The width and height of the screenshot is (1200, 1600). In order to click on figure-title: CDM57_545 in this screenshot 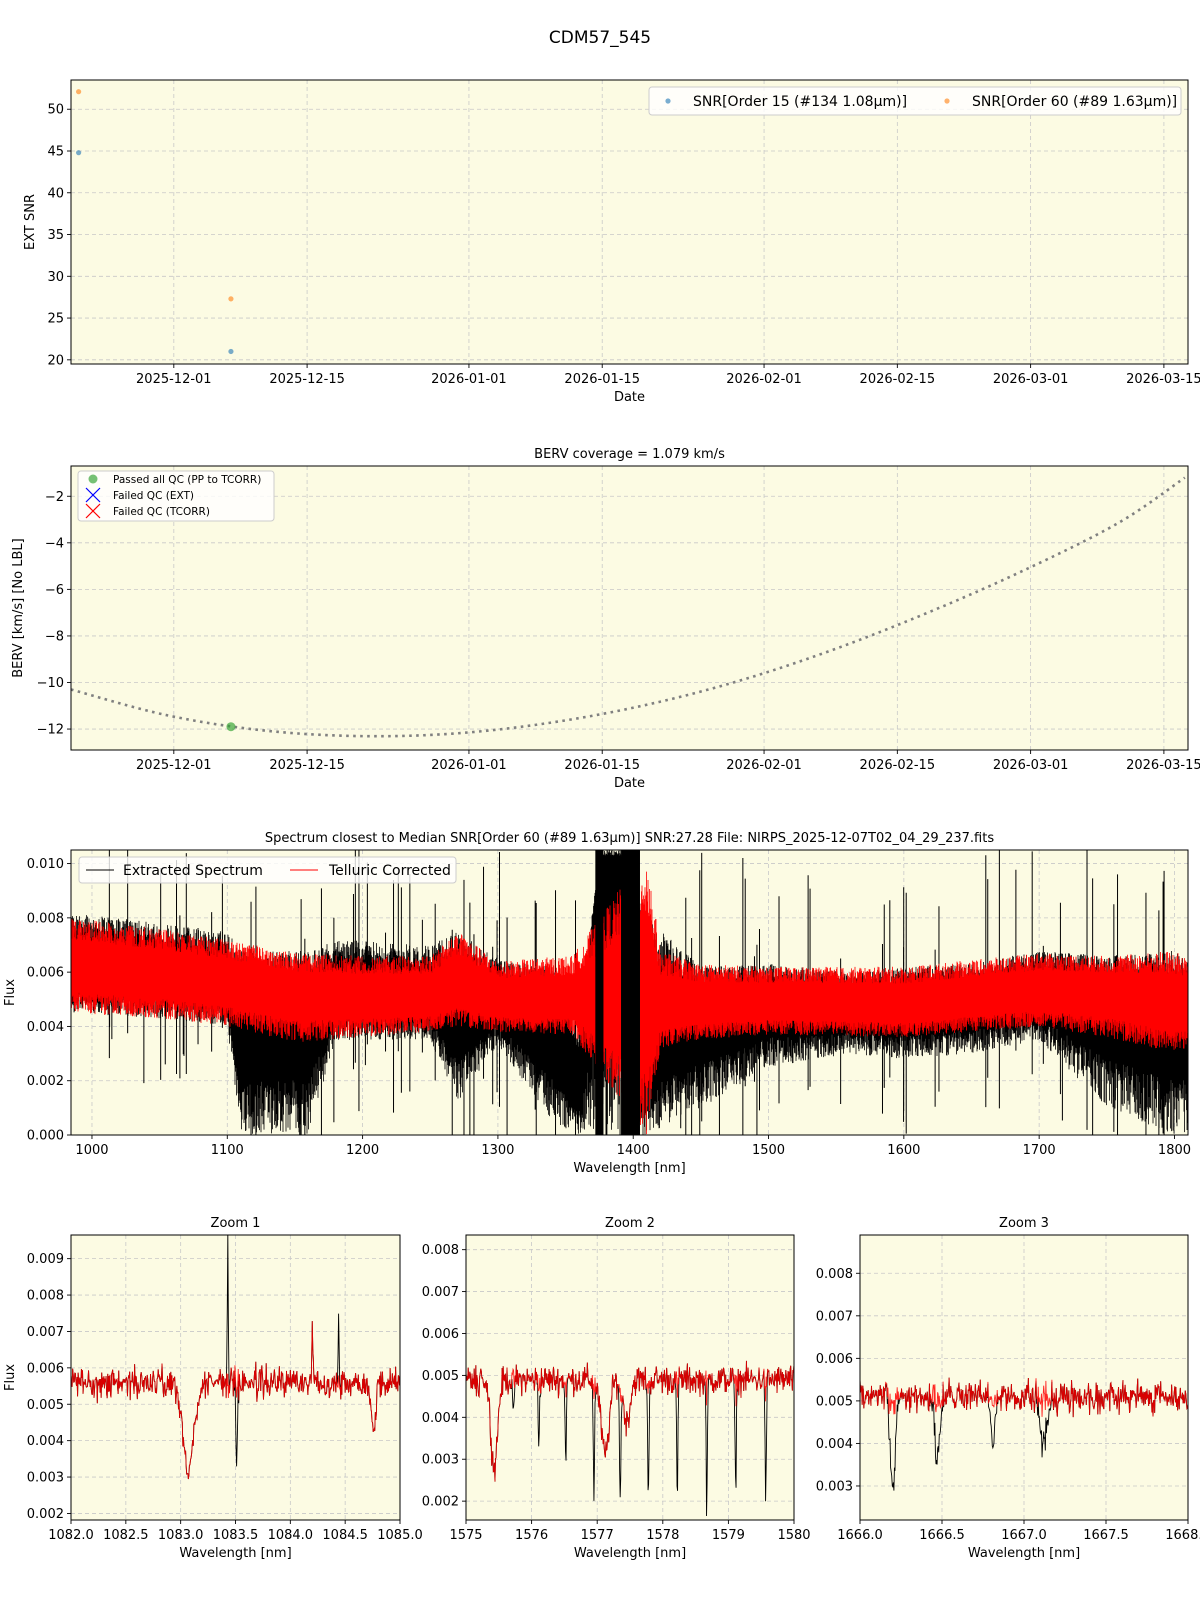, I will do `click(600, 38)`.